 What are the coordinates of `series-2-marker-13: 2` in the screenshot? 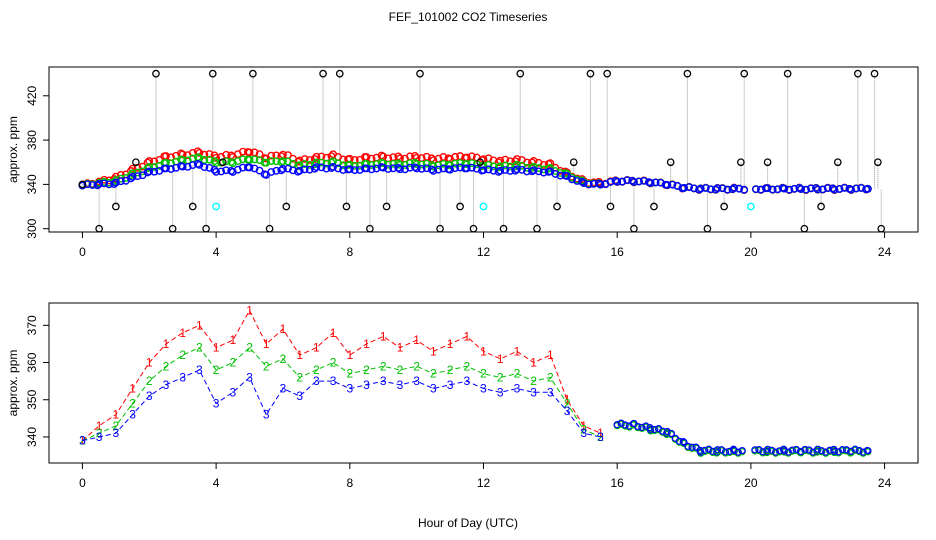 It's located at (299, 377).